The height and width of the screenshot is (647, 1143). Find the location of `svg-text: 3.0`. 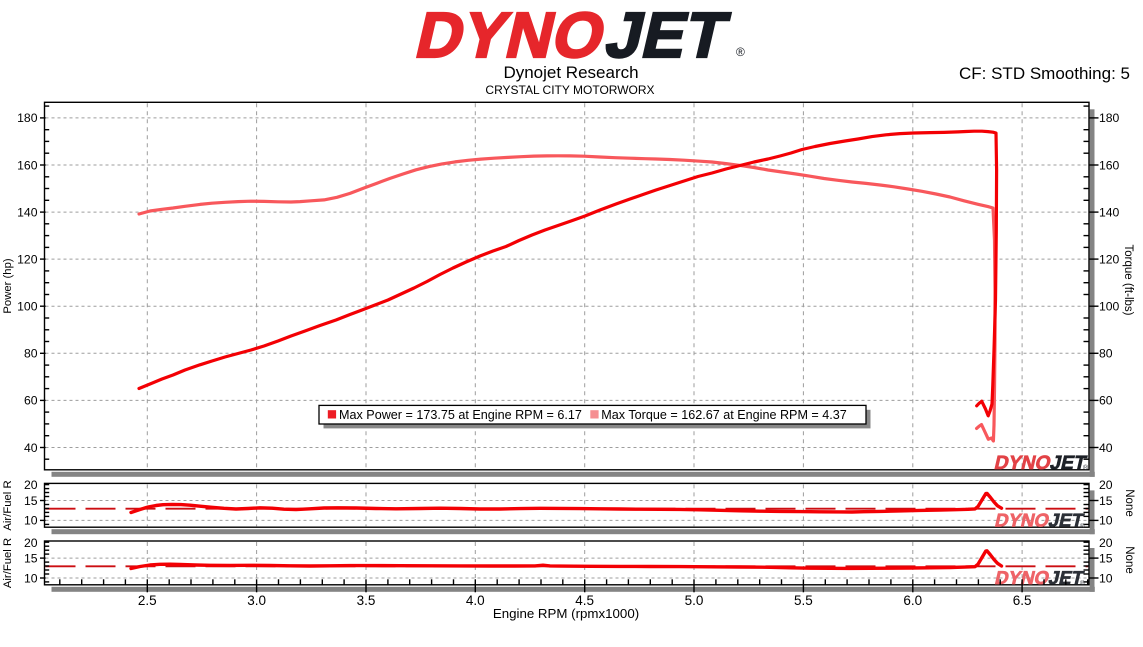

svg-text: 3.0 is located at coordinates (256, 600).